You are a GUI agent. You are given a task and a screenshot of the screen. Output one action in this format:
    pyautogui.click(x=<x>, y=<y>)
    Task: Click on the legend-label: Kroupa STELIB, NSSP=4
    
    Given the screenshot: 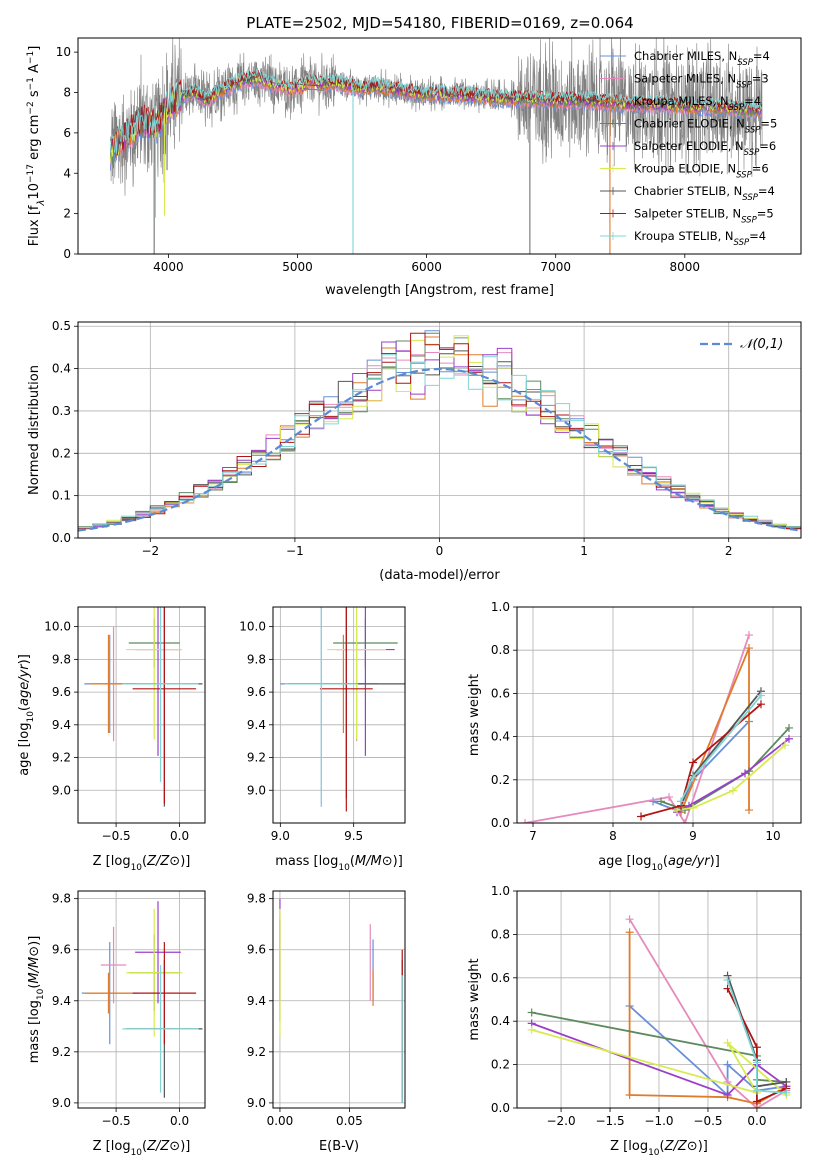 What is the action you would take?
    pyautogui.click(x=700, y=238)
    